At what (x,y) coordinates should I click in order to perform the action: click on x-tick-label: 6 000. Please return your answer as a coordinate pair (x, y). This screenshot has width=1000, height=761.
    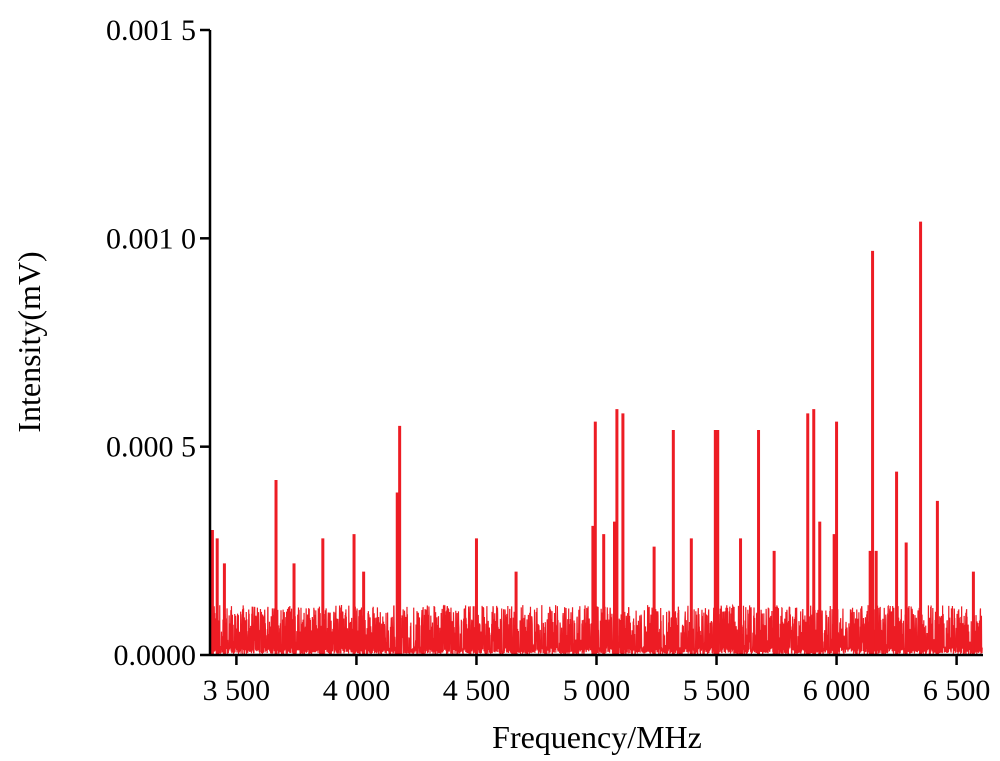
    Looking at the image, I should click on (837, 690).